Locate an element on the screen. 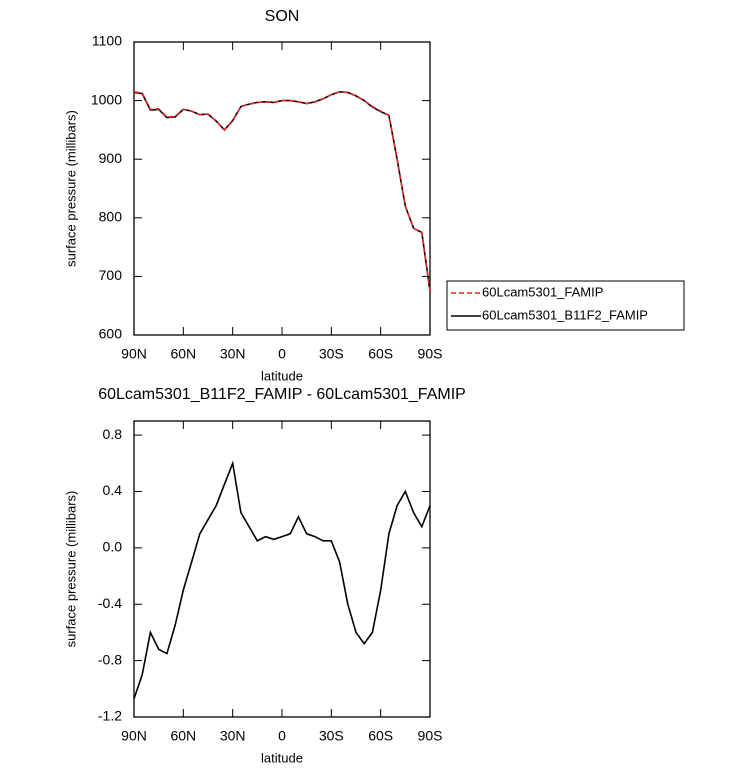  y-tick-label: 0.4 is located at coordinates (113, 490).